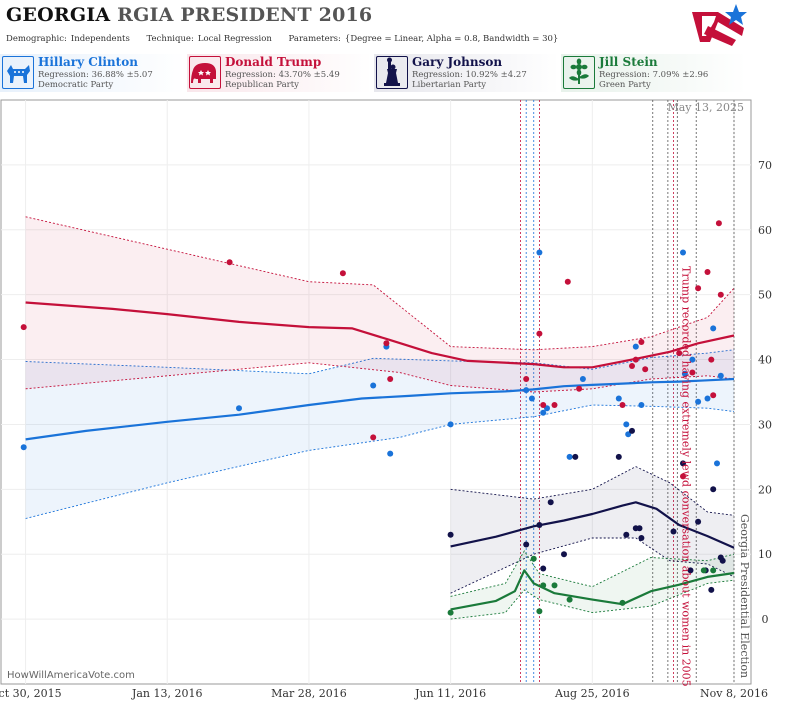  What do you see at coordinates (189, 15) in the screenshot?
I see `chart-title: GEORGIA RGIA PRESIDENT 2016` at bounding box center [189, 15].